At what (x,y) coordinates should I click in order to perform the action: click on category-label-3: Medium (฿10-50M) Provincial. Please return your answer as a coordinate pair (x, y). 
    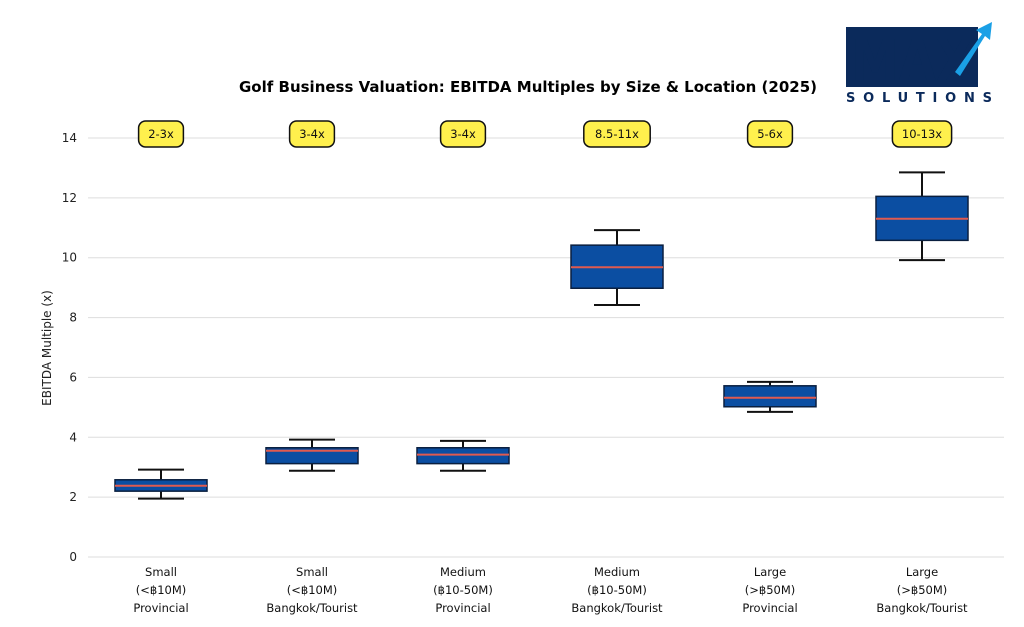
    Looking at the image, I should click on (463, 590).